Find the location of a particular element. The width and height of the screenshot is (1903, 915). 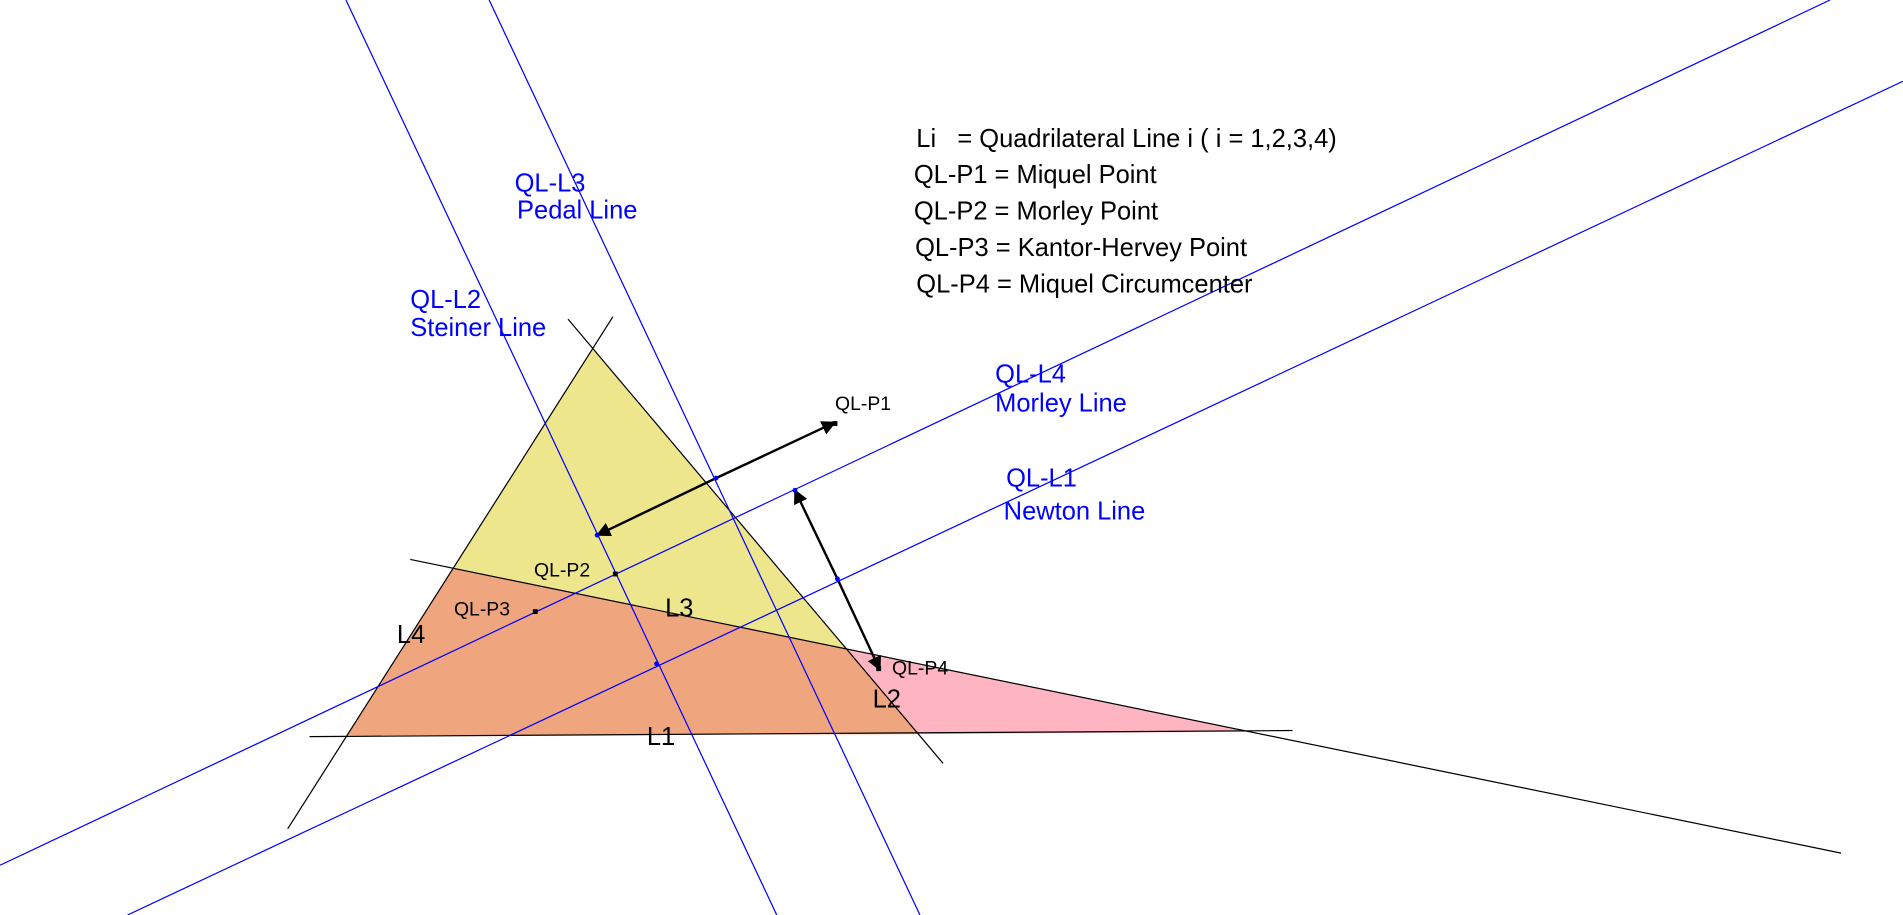

legend-line: QL-P2 = Morley Point is located at coordinates (1036, 212).